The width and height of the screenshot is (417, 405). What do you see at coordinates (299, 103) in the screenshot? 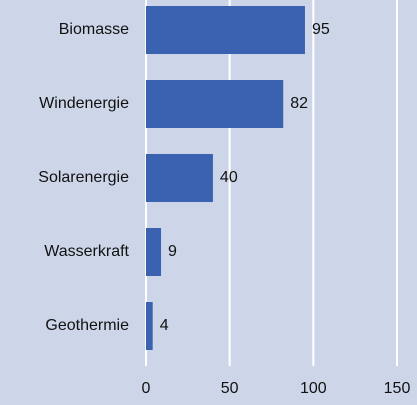
I see `data-label: 82` at bounding box center [299, 103].